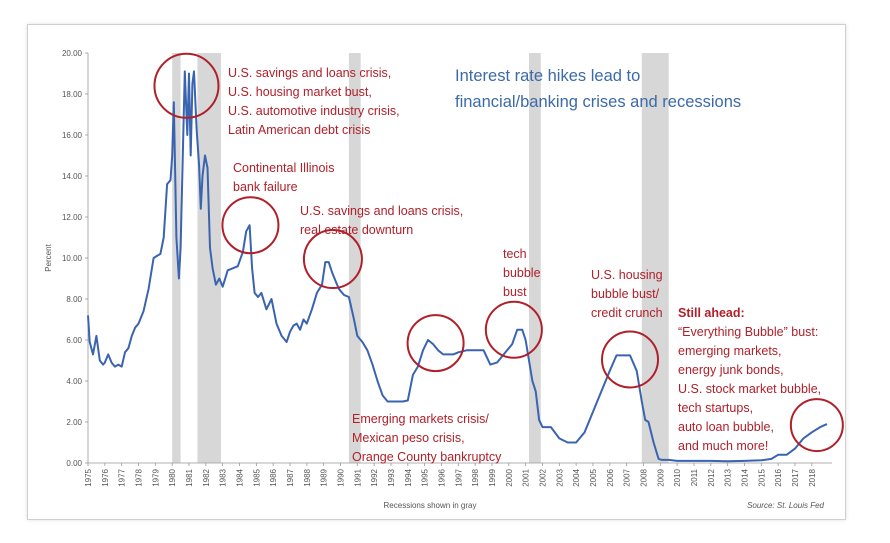 This screenshot has width=890, height=543. What do you see at coordinates (643, 477) in the screenshot?
I see `x-tick-label: 2008` at bounding box center [643, 477].